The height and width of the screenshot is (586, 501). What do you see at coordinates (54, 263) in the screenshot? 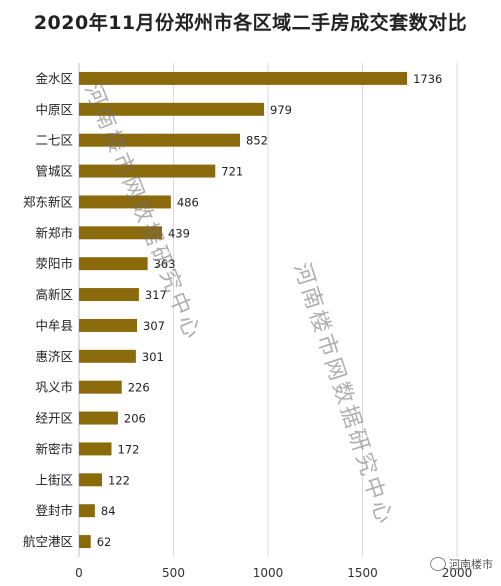
I see `category-label: 荥阳市` at bounding box center [54, 263].